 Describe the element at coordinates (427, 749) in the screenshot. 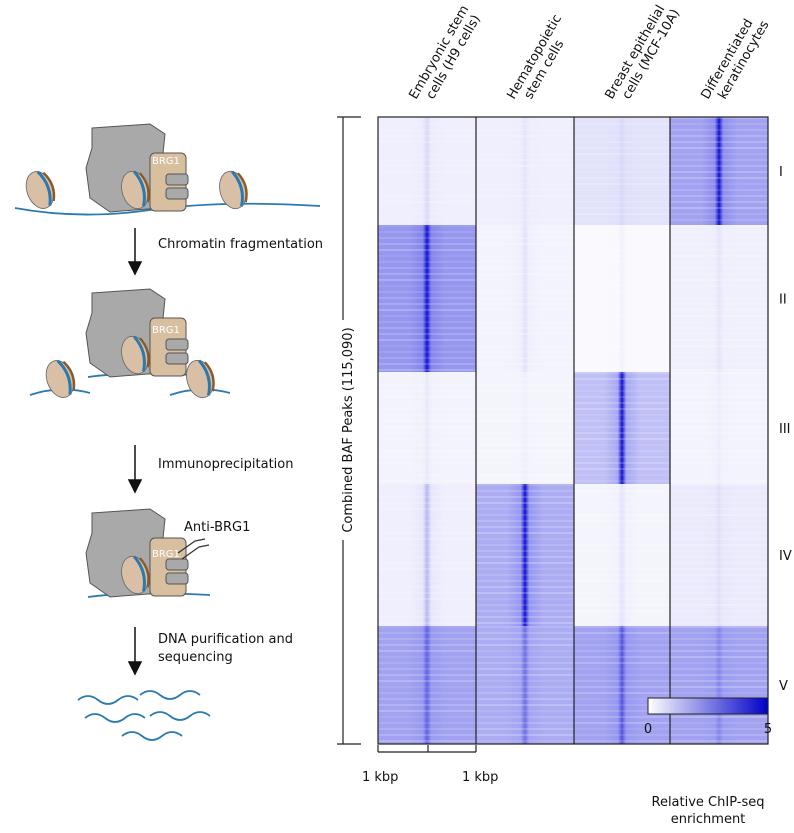

I see `scale-bar` at that location.